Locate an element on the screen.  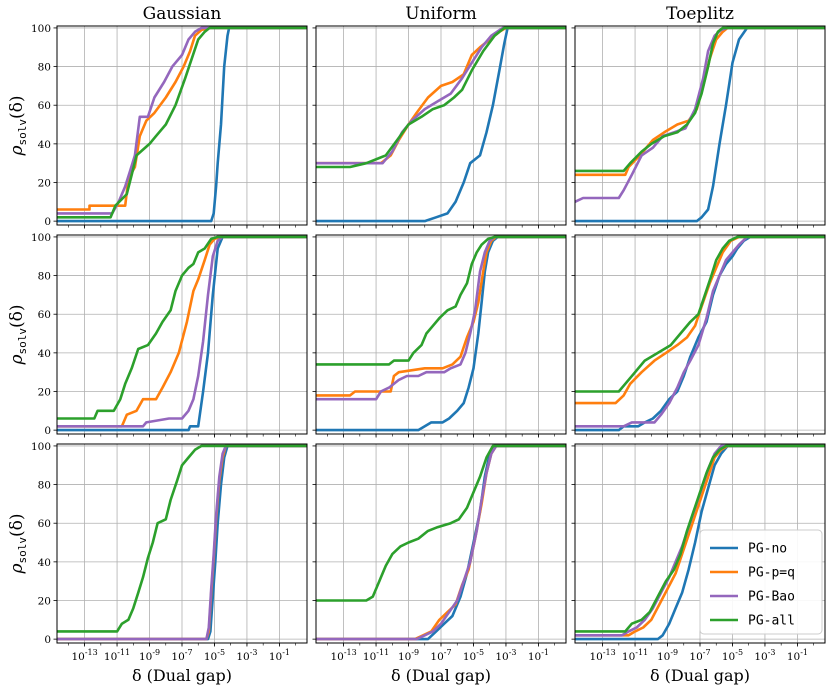
y-axis-label-row-3: ρsolv(δ) is located at coordinates (18, 544).